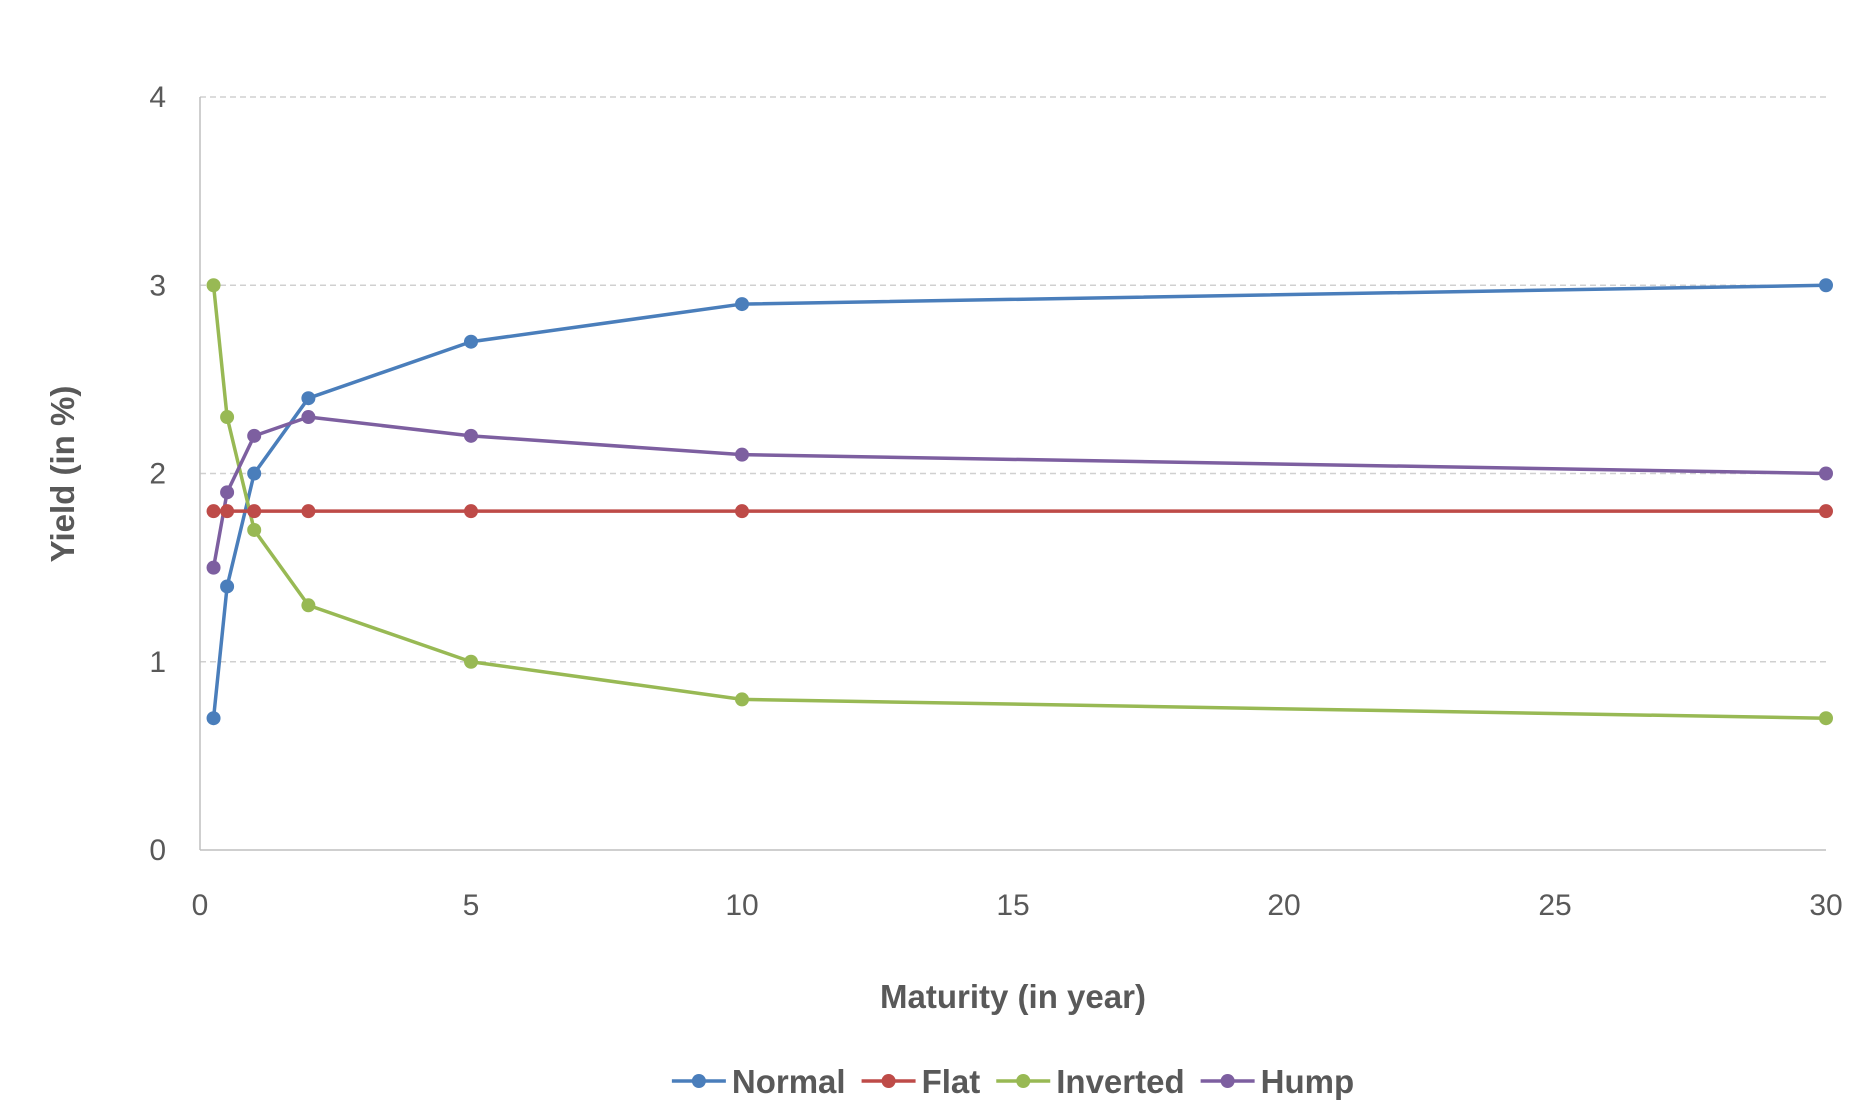 The image size is (1859, 1116). I want to click on legend-label: Hump, so click(1308, 1081).